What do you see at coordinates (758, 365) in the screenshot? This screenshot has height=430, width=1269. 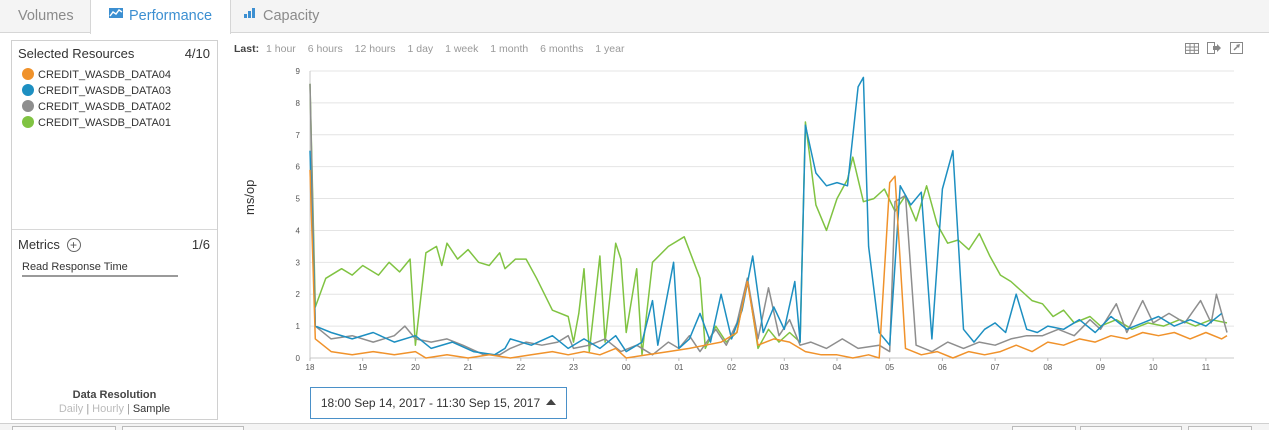 I see `x-axis-ticks: 18 19 20 21 22 23 00 01 02 03 04 05 06 07 08 09 10 11` at bounding box center [758, 365].